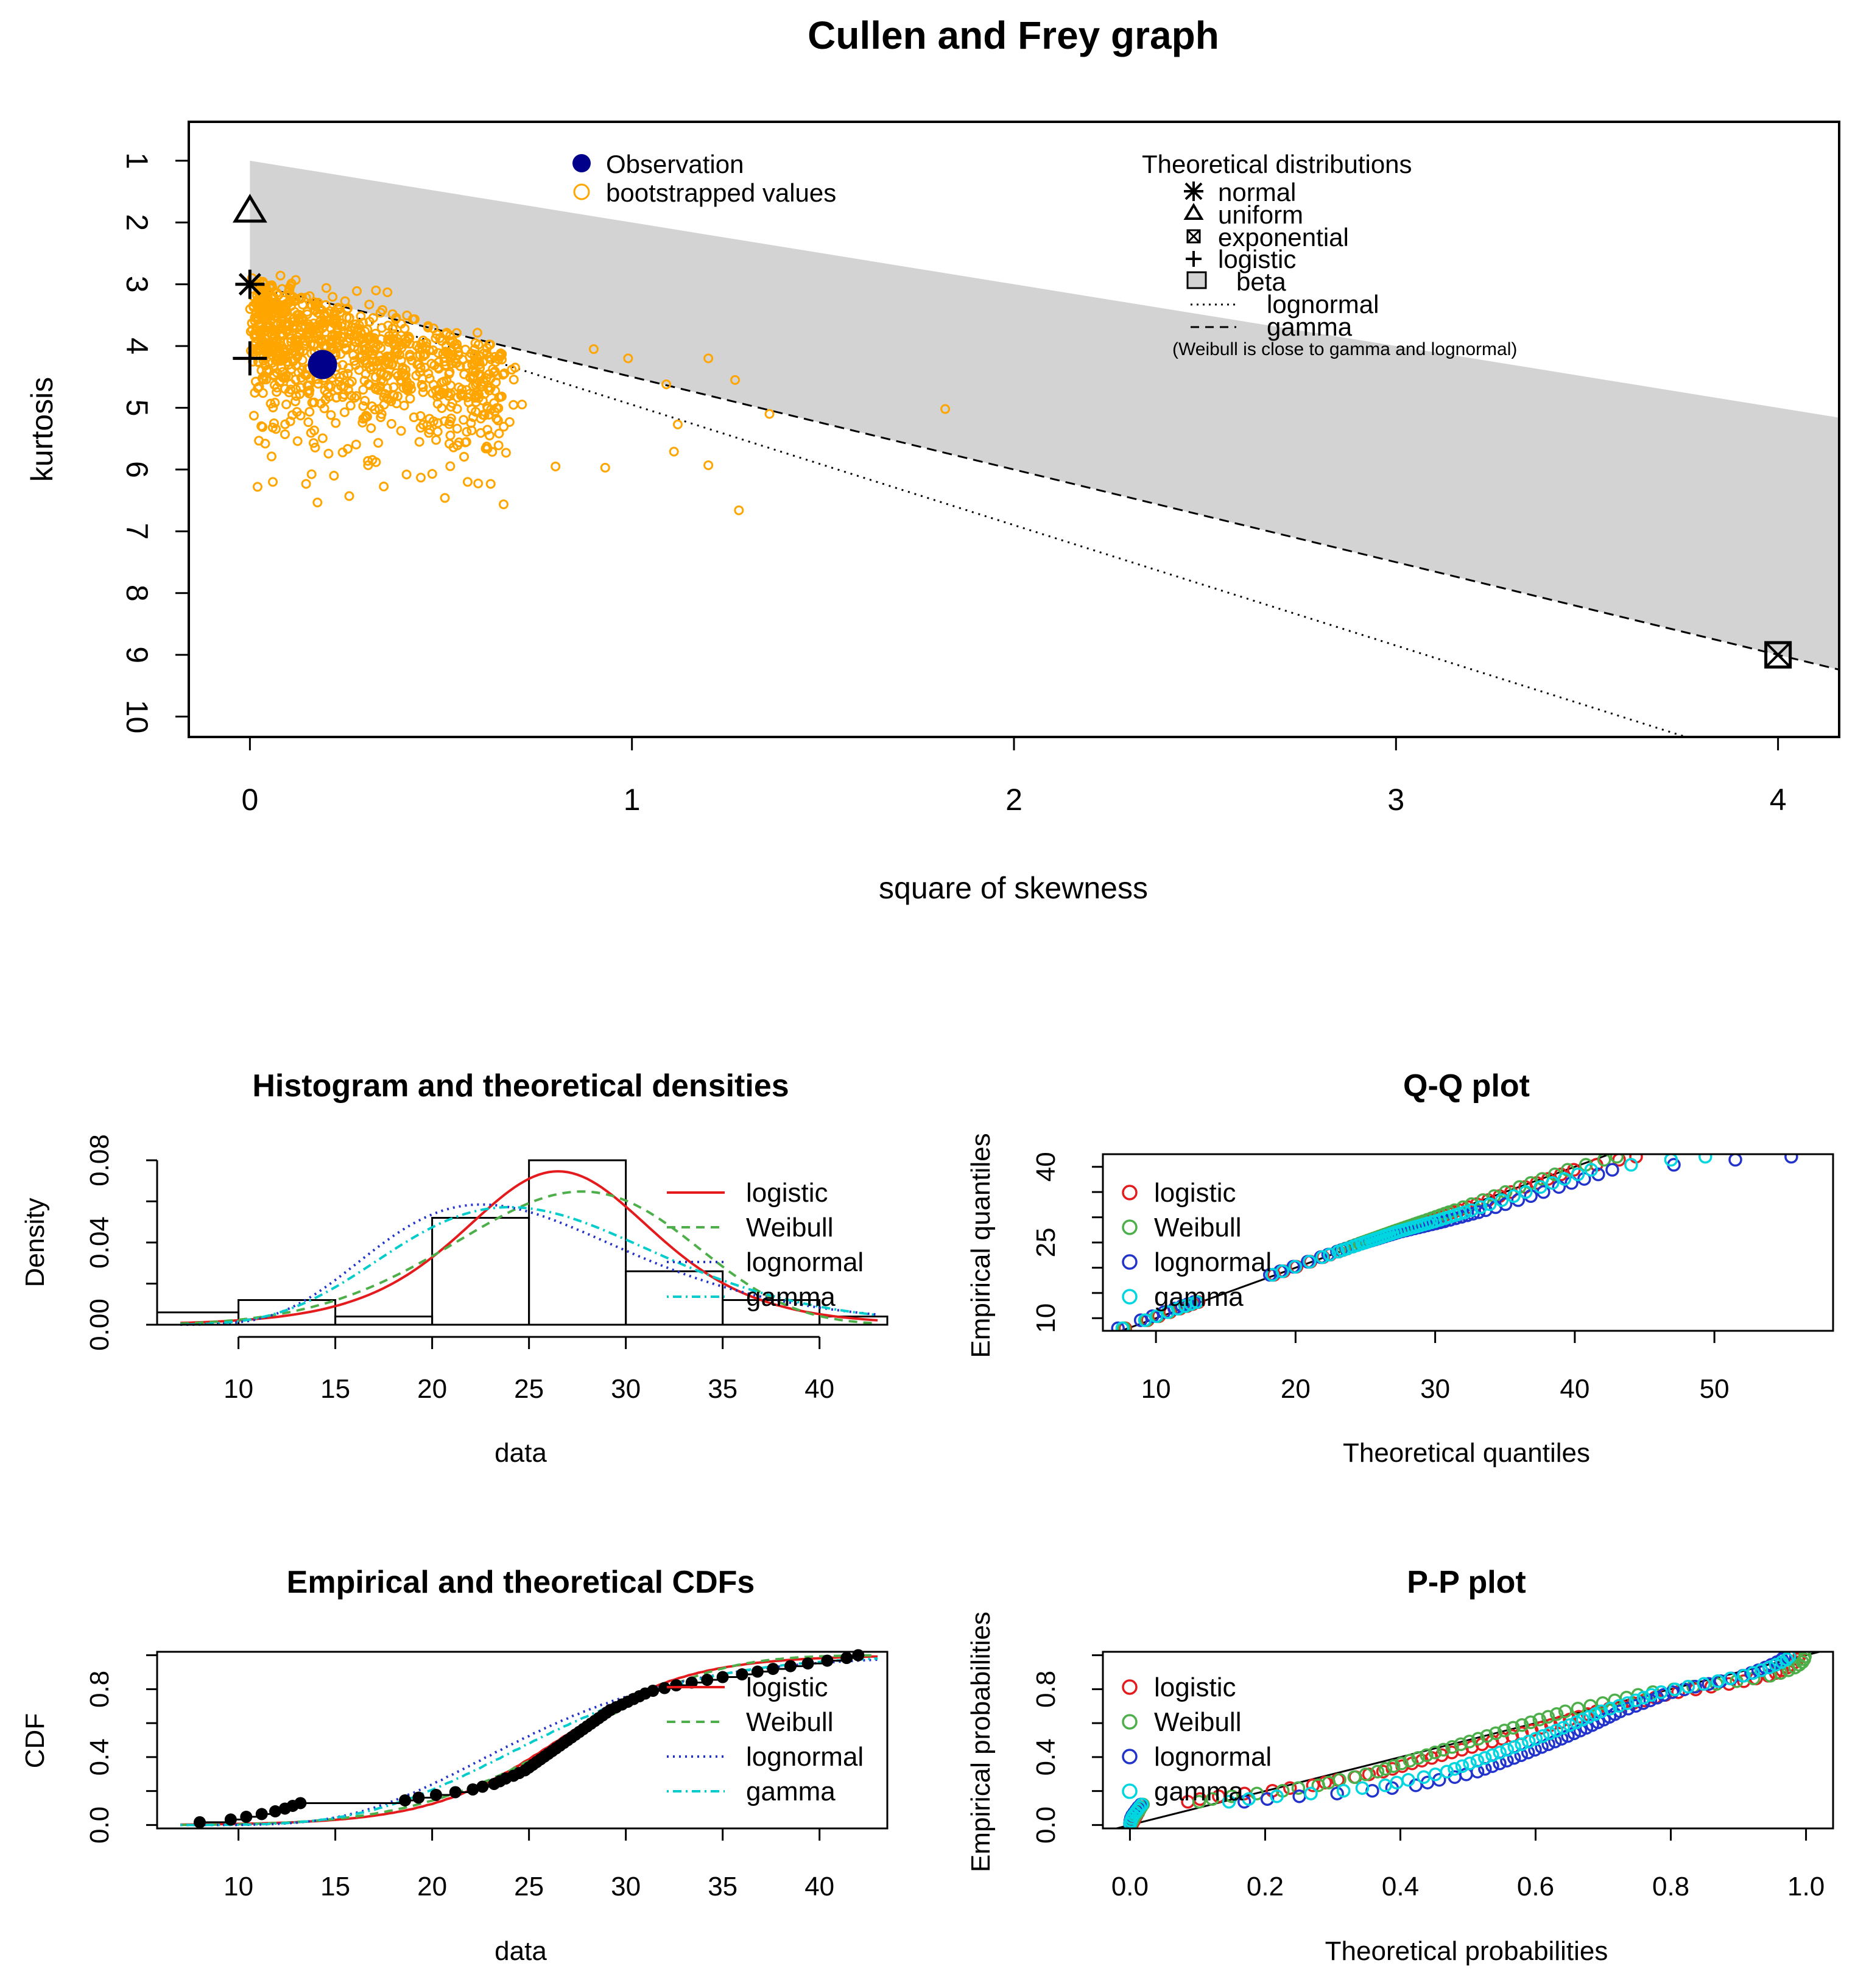  What do you see at coordinates (521, 1582) in the screenshot?
I see `cdf-title: Empirical and theoretical CDFs` at bounding box center [521, 1582].